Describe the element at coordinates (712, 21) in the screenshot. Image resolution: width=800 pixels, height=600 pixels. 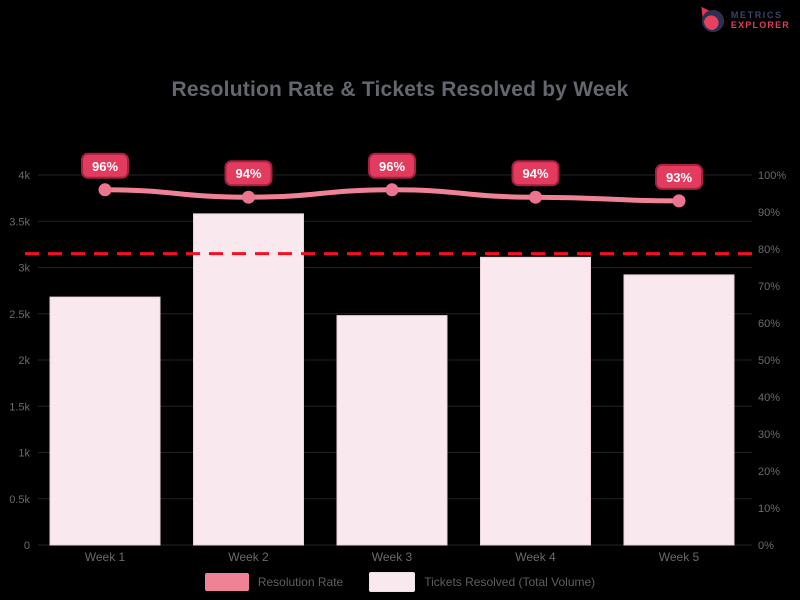
I see `pie-circle-icon` at that location.